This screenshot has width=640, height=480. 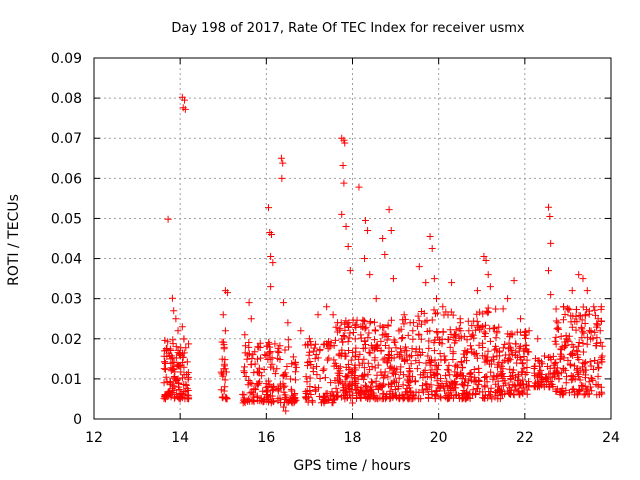 What do you see at coordinates (353, 438) in the screenshot?
I see `x-tick-label: 18` at bounding box center [353, 438].